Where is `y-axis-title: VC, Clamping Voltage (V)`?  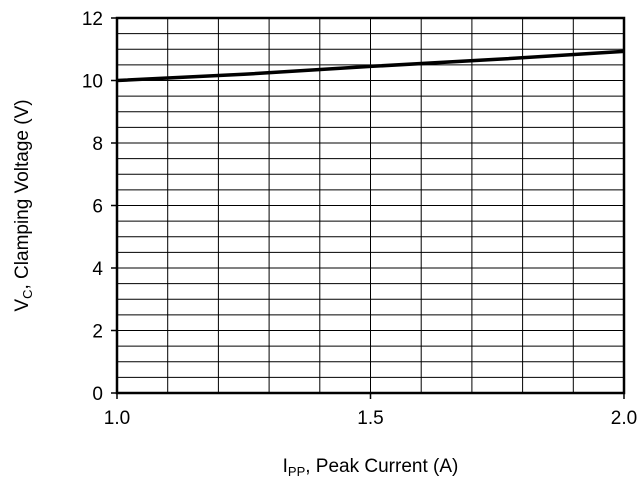 y-axis-title: VC, Clamping Voltage (V) is located at coordinates (23, 205).